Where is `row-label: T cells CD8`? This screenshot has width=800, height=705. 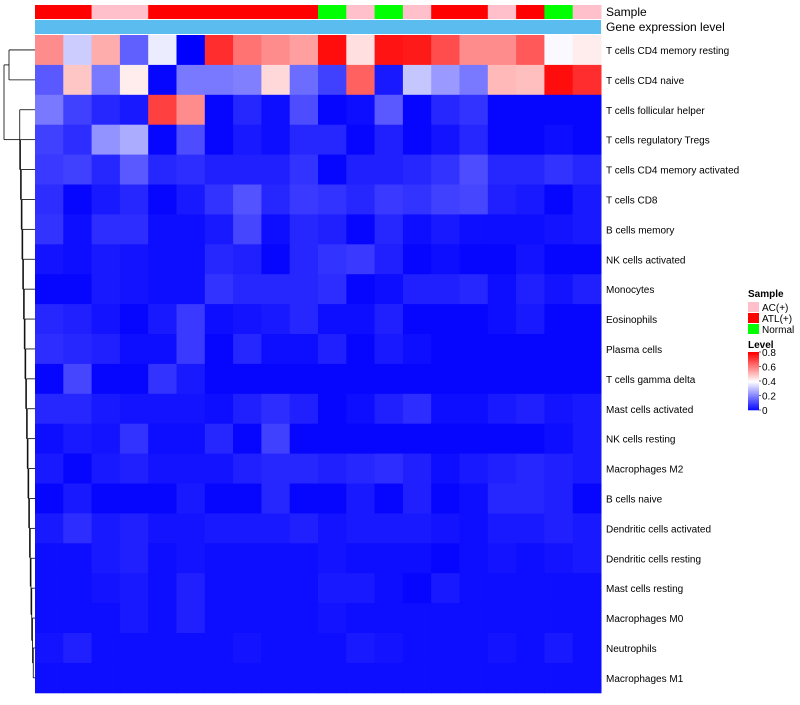
row-label: T cells CD8 is located at coordinates (632, 200).